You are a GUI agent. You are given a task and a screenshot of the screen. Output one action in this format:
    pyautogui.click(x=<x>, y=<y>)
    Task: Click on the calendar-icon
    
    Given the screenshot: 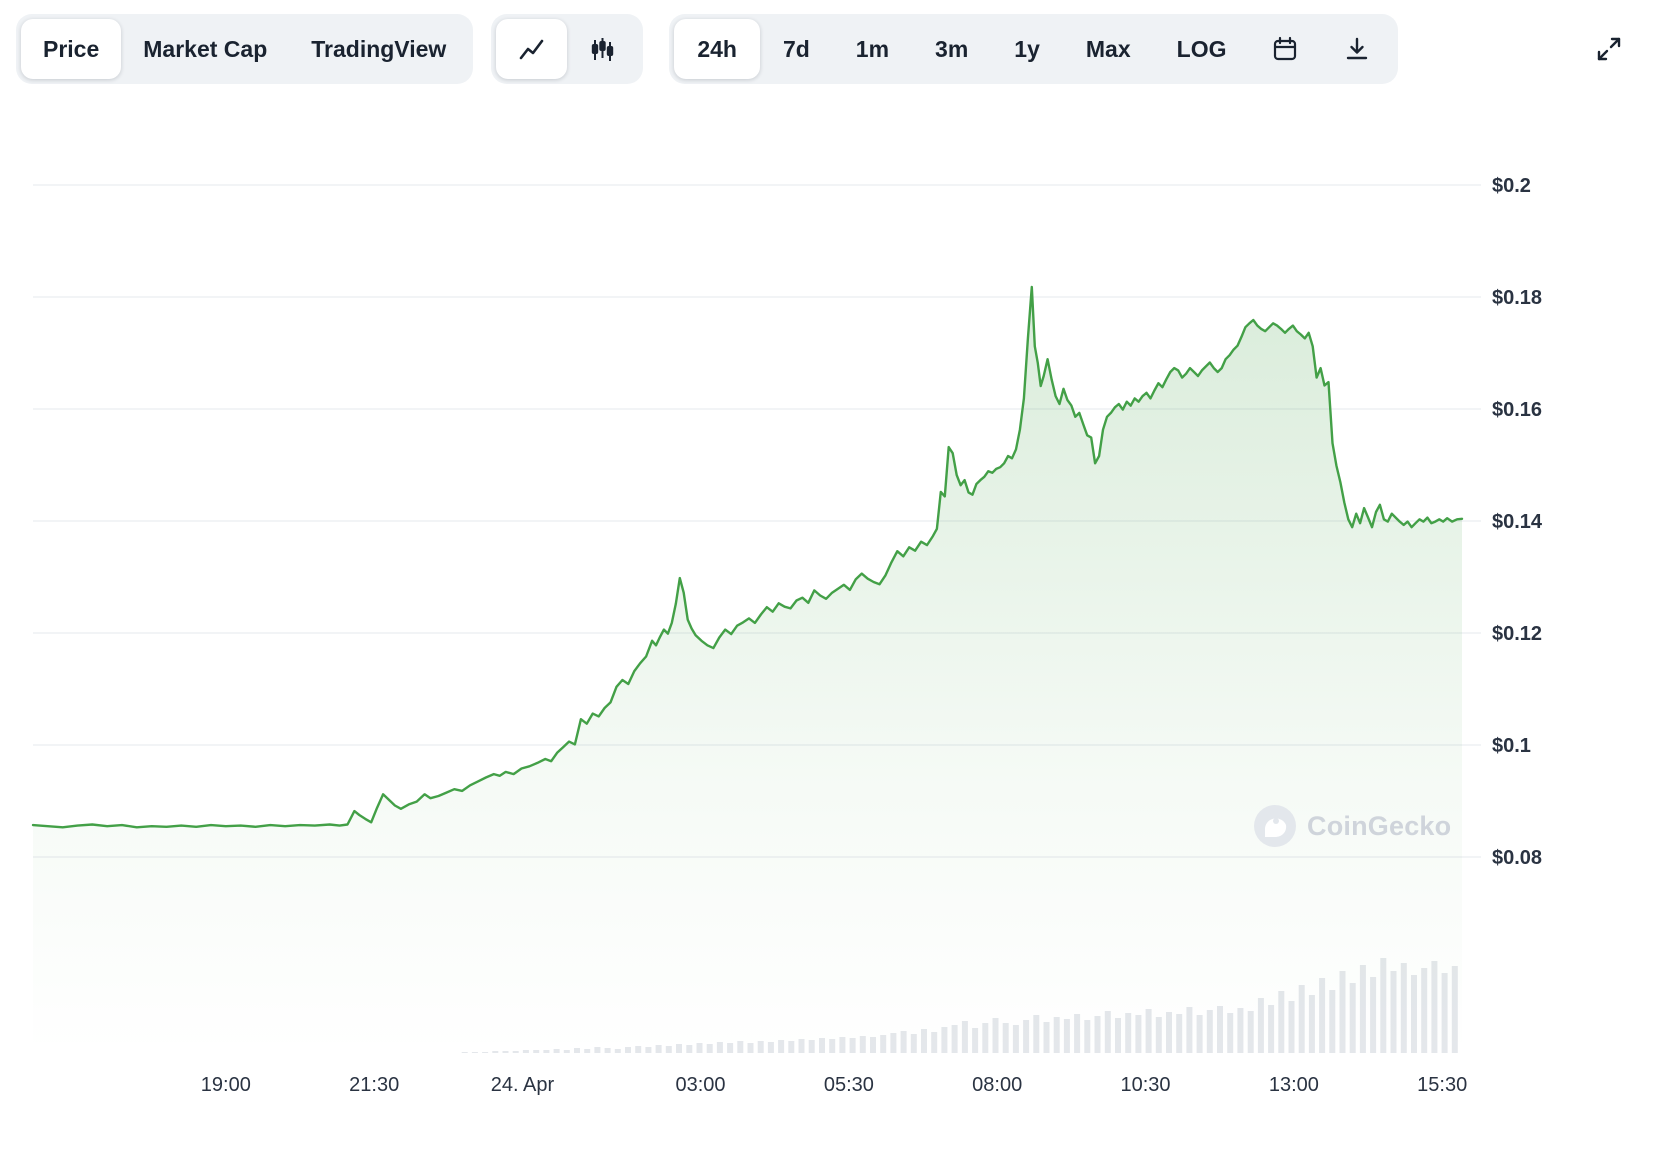 What is the action you would take?
    pyautogui.click(x=1285, y=48)
    